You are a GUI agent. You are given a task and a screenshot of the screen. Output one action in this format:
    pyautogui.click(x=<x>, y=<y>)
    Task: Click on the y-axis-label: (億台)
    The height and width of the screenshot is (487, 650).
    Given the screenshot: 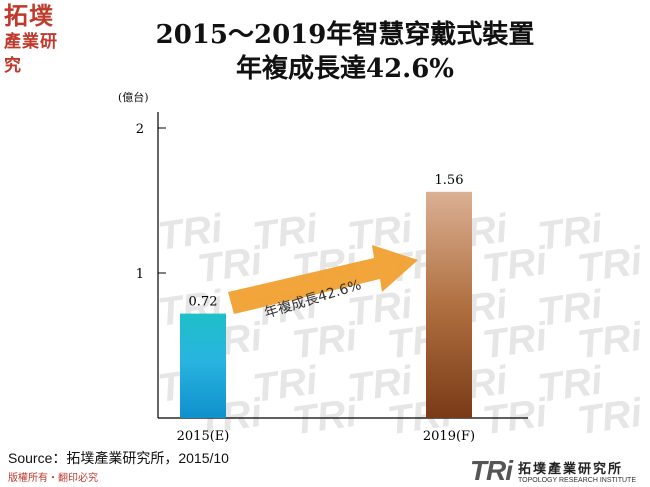 What is the action you would take?
    pyautogui.click(x=133, y=97)
    